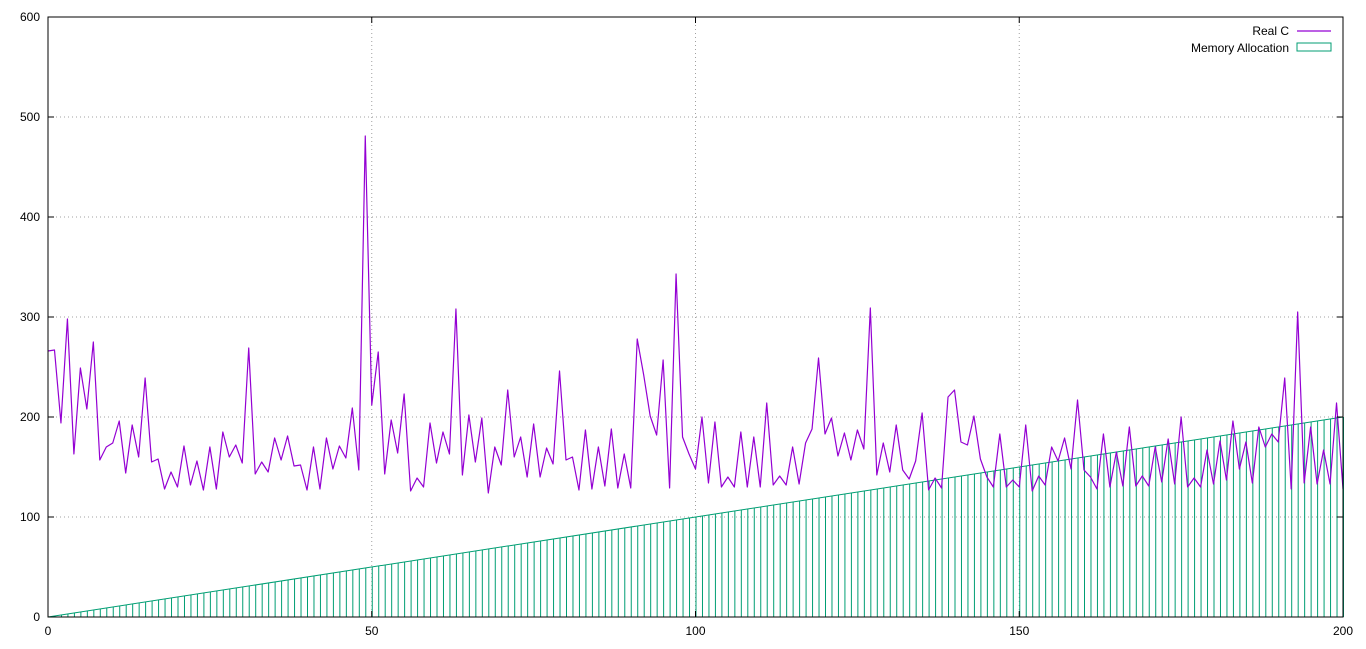 The height and width of the screenshot is (649, 1366). I want to click on legend-label-memory-allocation: Memory Allocation, so click(1240, 48).